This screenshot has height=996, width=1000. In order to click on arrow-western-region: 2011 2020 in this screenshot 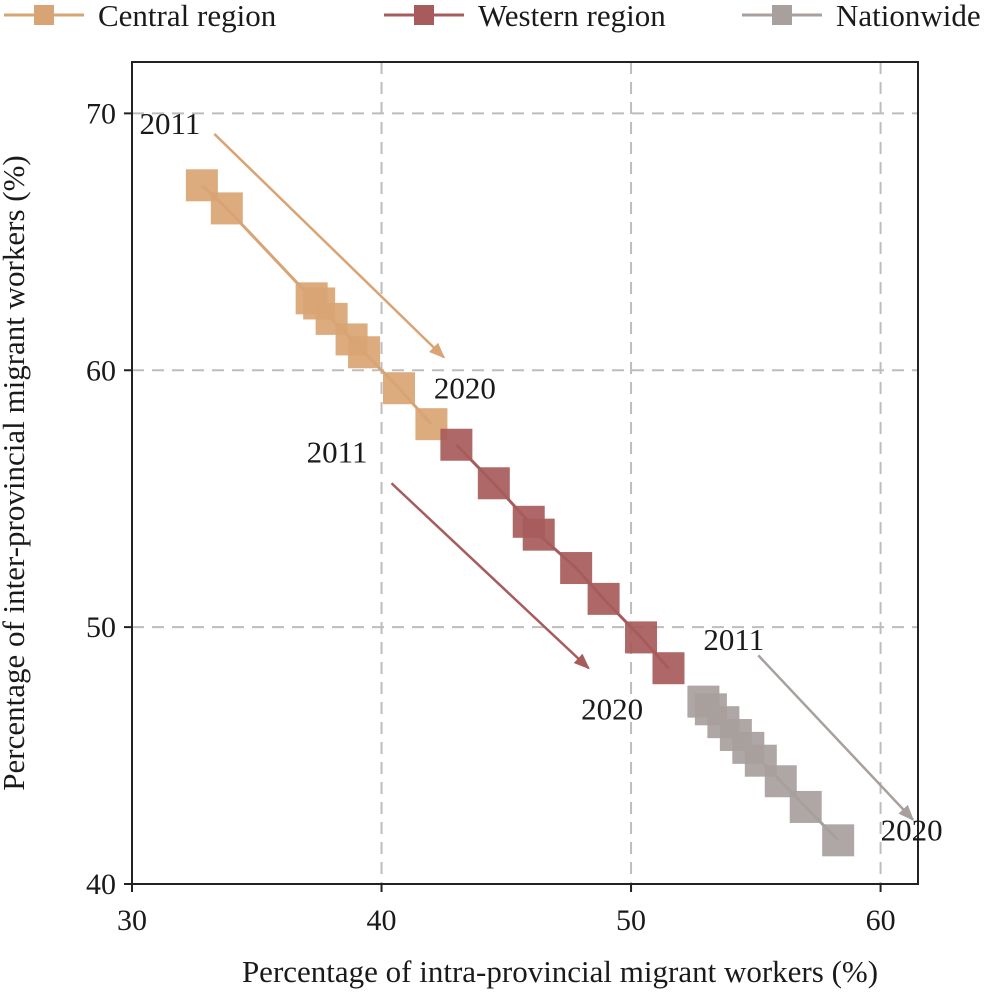, I will do `click(475, 581)`.